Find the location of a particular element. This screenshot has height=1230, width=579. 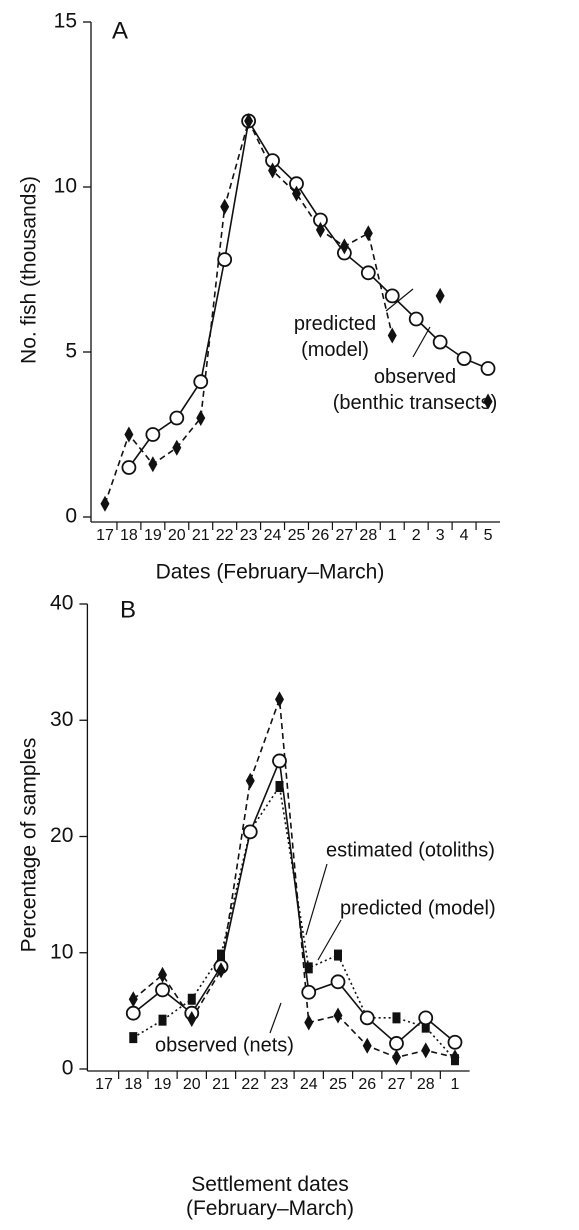

x-axis-label: Settlement dates (February–March) is located at coordinates (270, 1196).